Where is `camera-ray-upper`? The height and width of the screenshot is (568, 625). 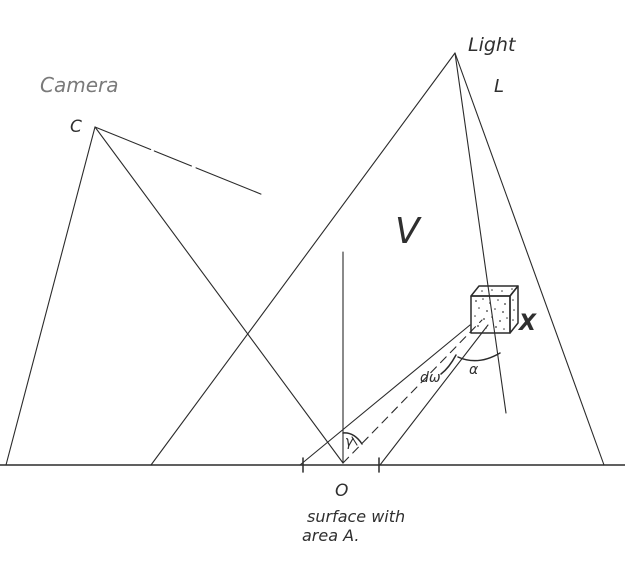
camera-ray-upper is located at coordinates (189, 165).